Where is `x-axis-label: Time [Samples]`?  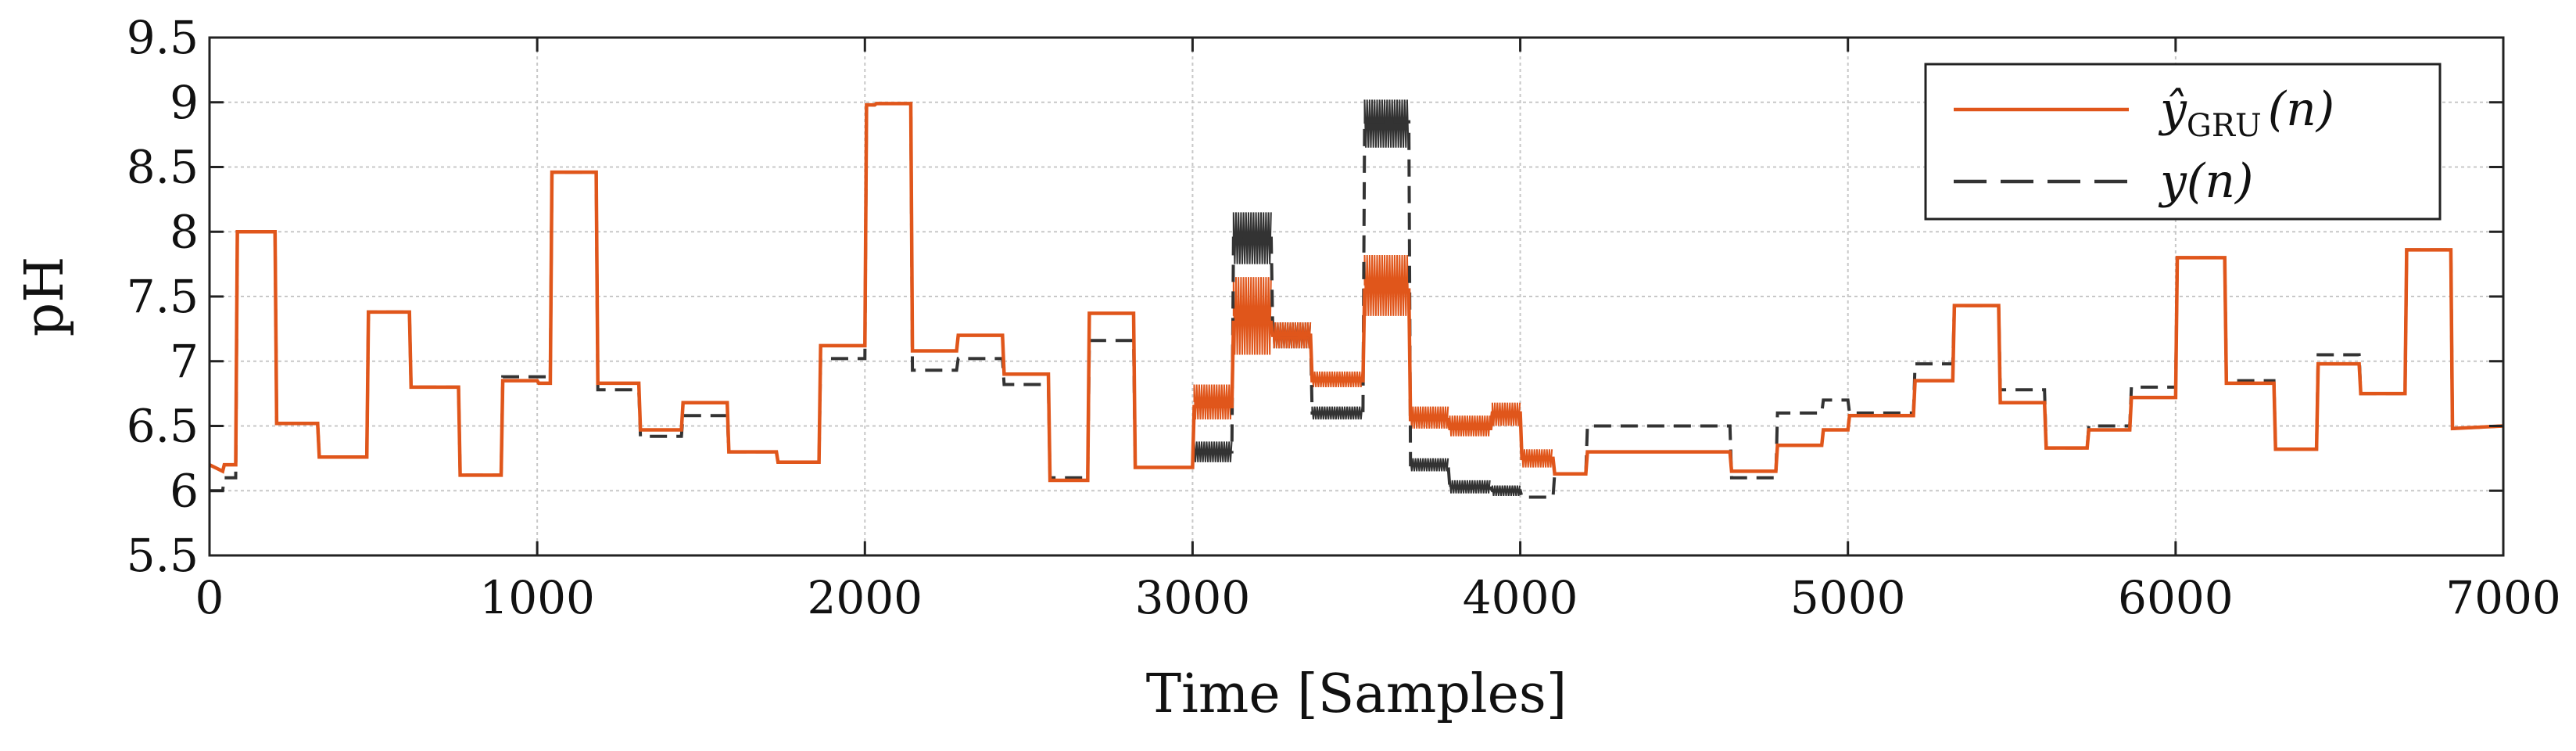 x-axis-label: Time [Samples] is located at coordinates (1356, 694).